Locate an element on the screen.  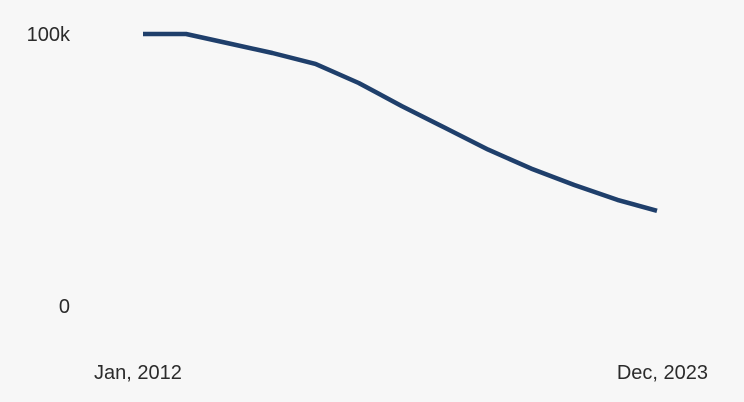
y-tick-label: 100k is located at coordinates (49, 35).